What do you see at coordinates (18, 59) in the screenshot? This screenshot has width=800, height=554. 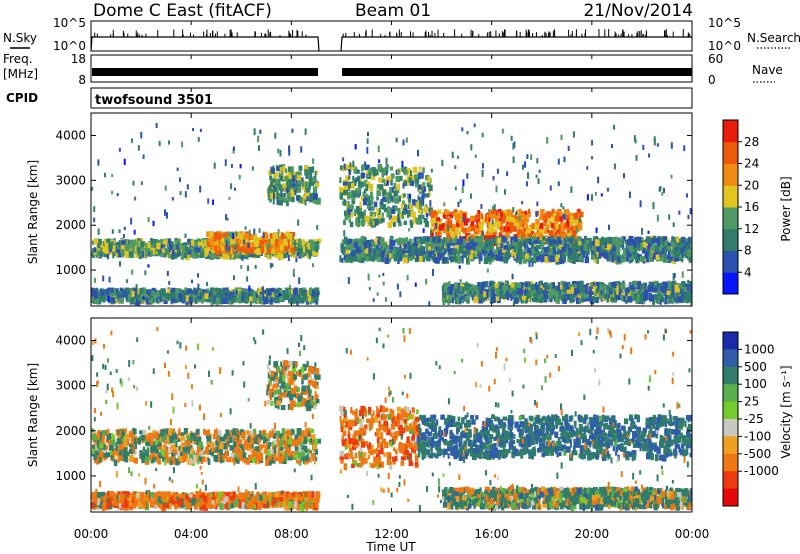 I see `freq-label: Freq.` at bounding box center [18, 59].